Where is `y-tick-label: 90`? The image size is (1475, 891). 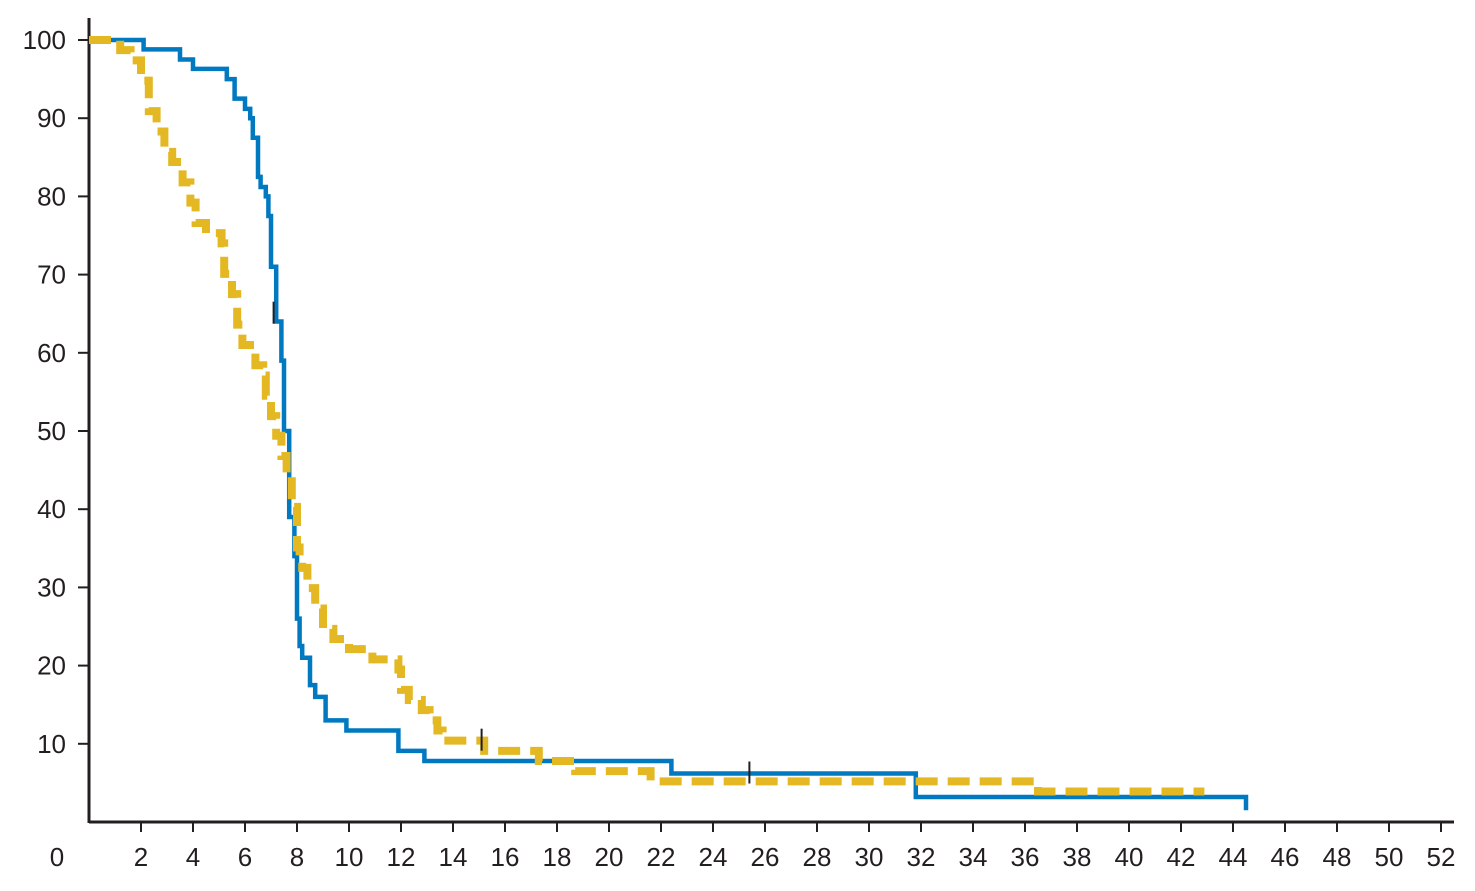
y-tick-label: 90 is located at coordinates (51, 118).